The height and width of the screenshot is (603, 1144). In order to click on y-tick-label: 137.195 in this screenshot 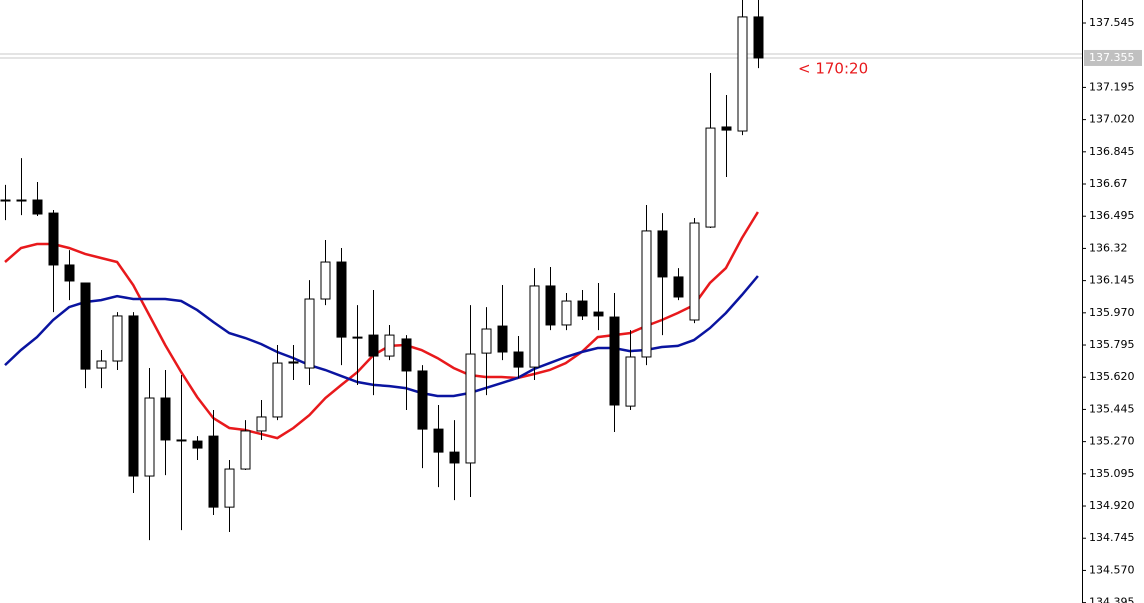, I will do `click(1112, 86)`.